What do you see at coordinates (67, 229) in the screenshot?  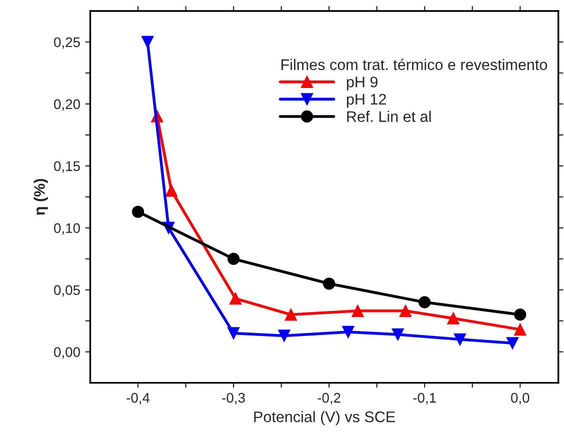 I see `y-tick-label: 0,10` at bounding box center [67, 229].